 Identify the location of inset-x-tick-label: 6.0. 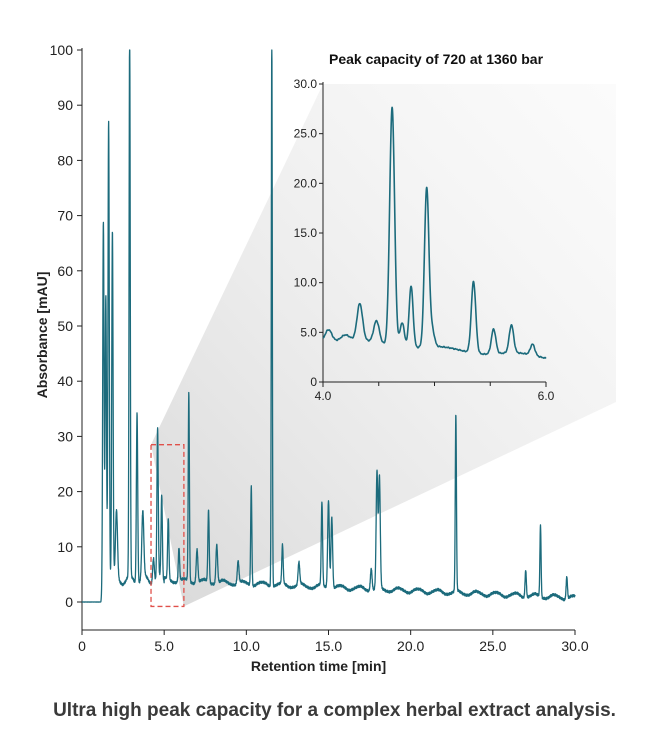
(546, 396).